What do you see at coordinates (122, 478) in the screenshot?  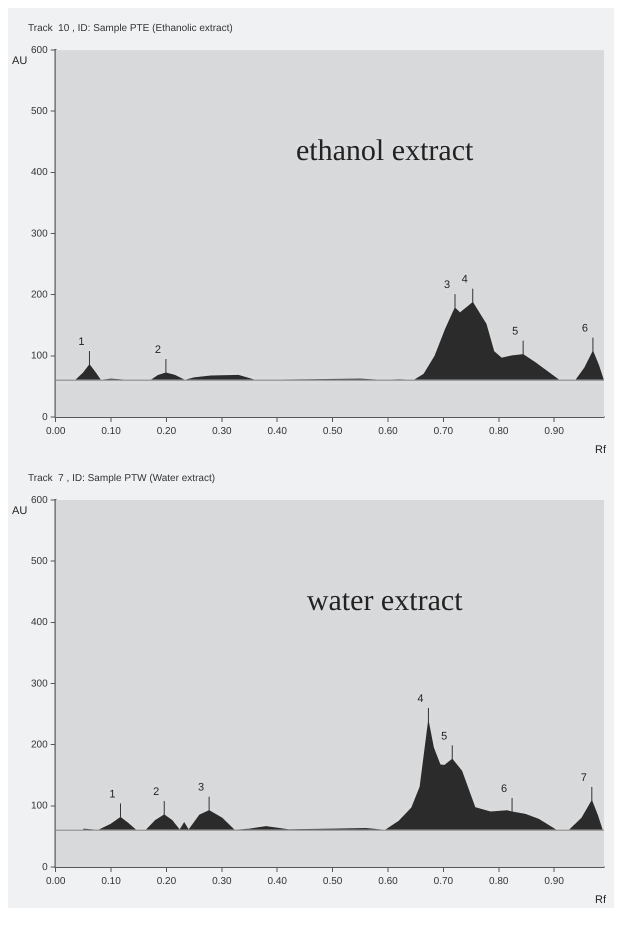 I see `chart-title: Track 7 , ID: Sample PTW (Water extract)` at bounding box center [122, 478].